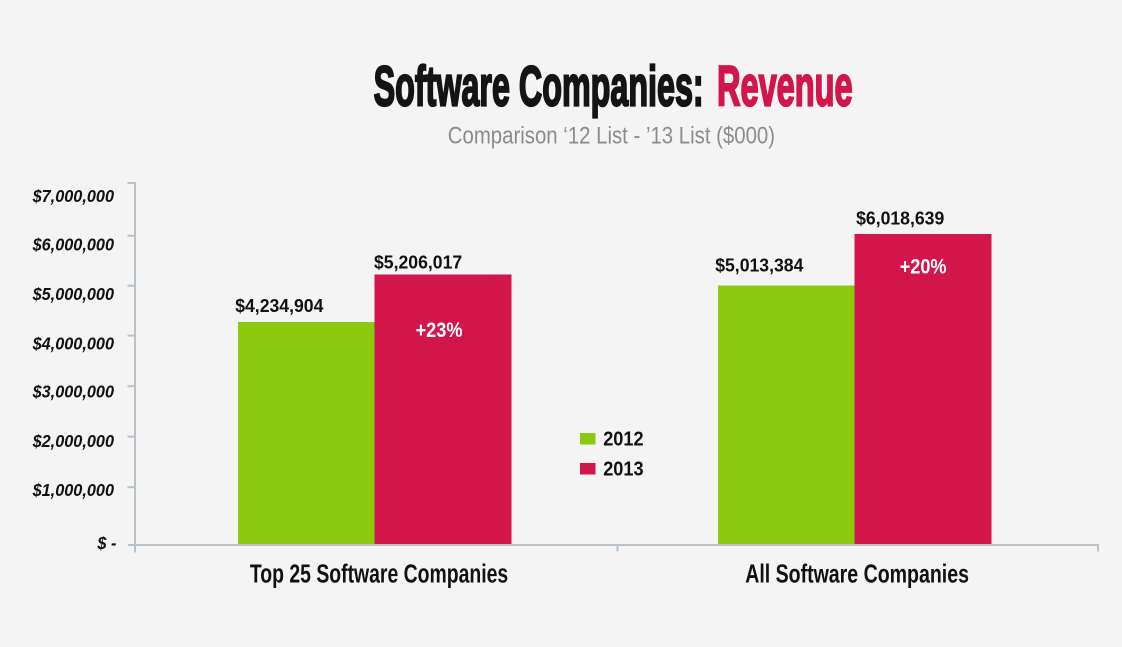 This screenshot has height=647, width=1122. What do you see at coordinates (418, 262) in the screenshot?
I see `svg-text: $5,206,017` at bounding box center [418, 262].